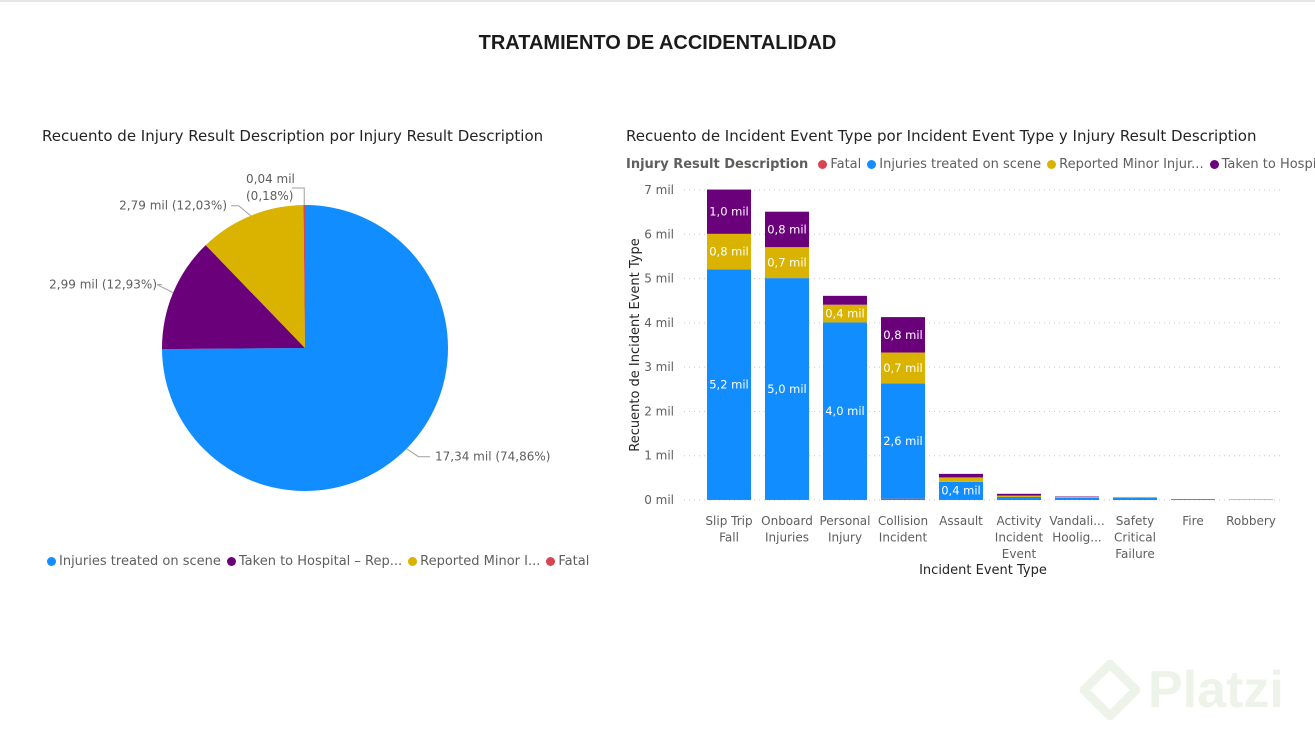 The image size is (1315, 742). What do you see at coordinates (574, 561) in the screenshot?
I see `pie-legend-label: Fatal` at bounding box center [574, 561].